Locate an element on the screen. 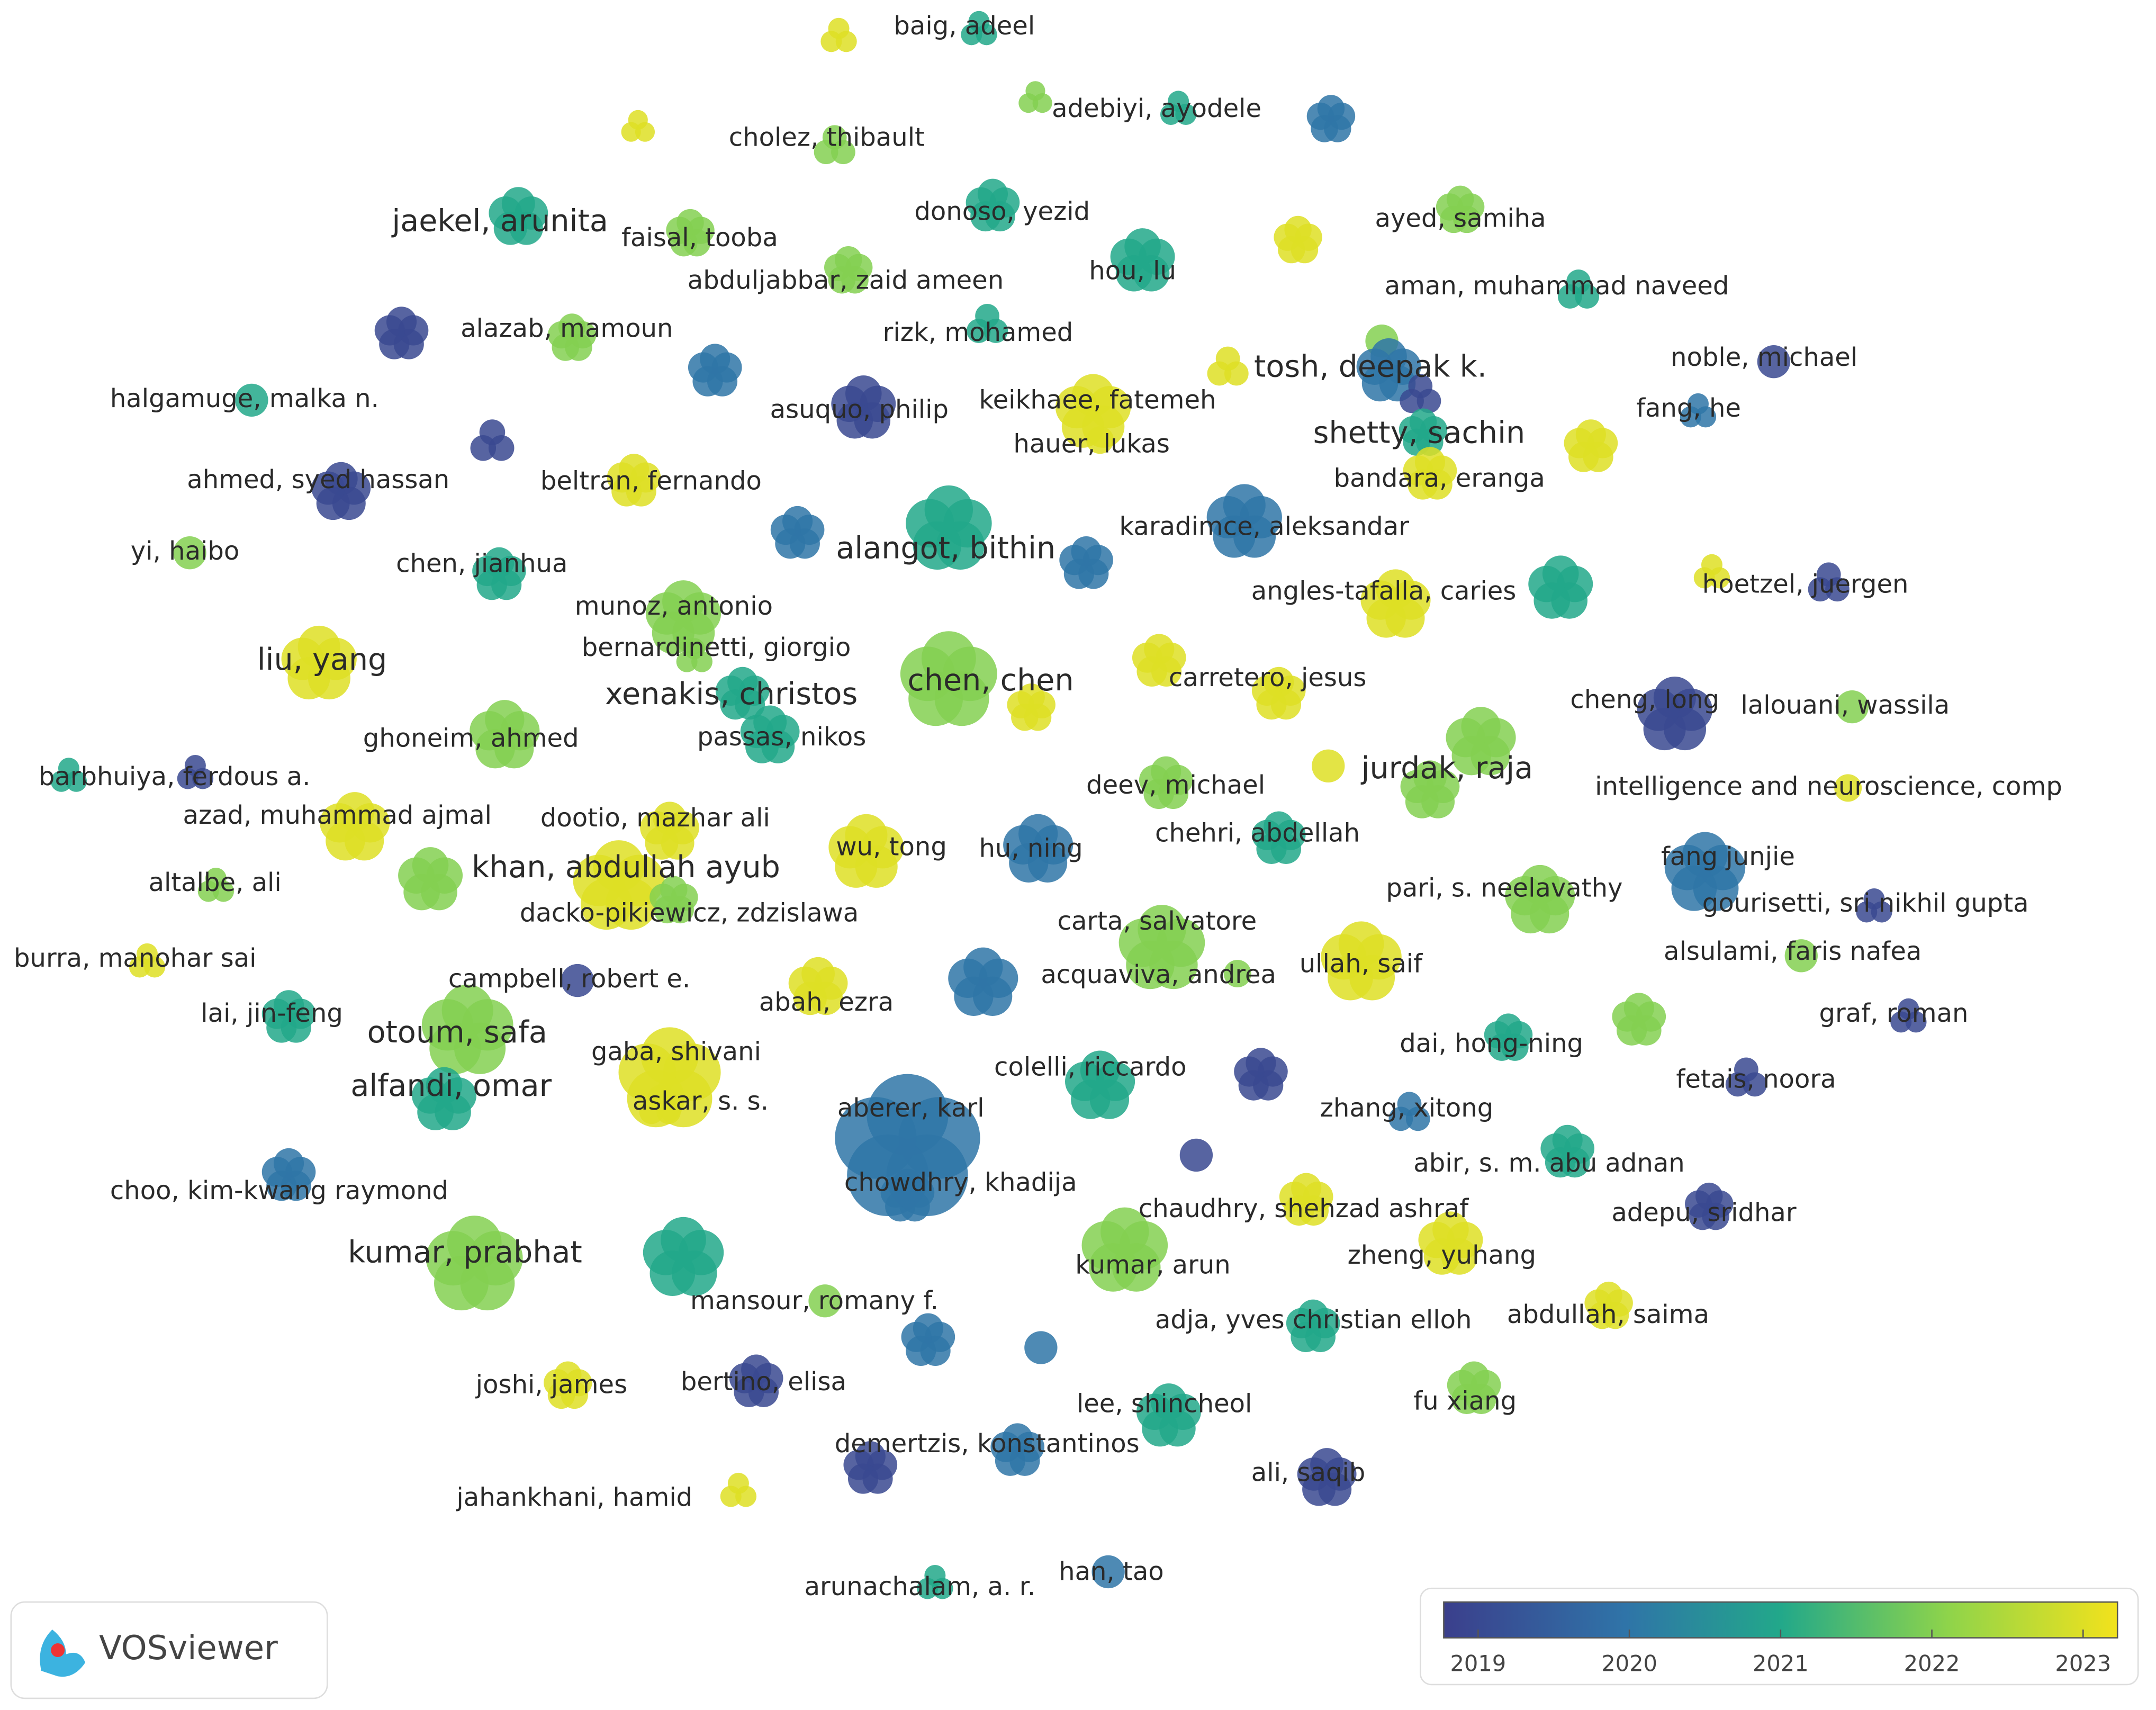  legend-tick-label: 2022 is located at coordinates (1932, 1664).